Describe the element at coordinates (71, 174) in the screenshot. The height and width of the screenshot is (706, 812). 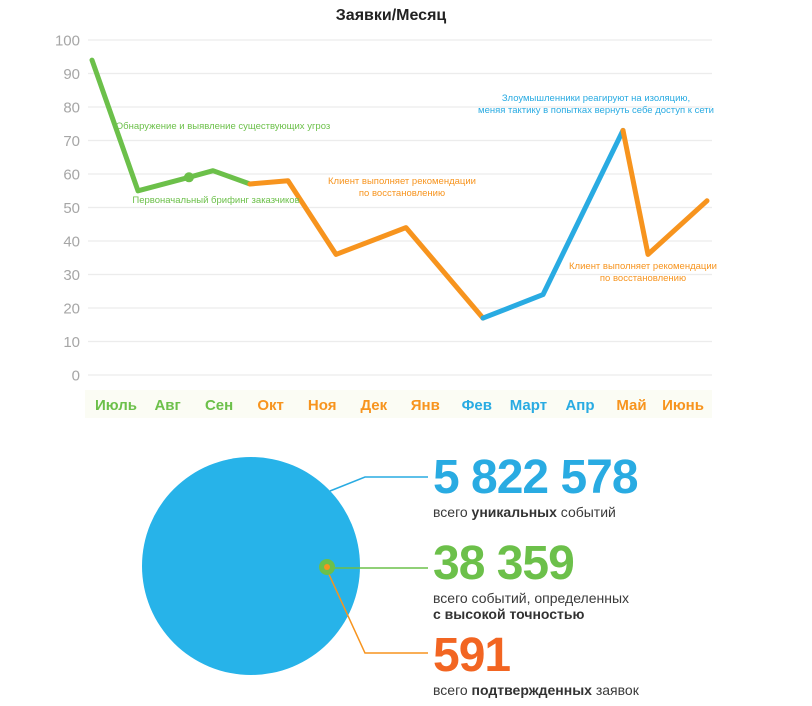
I see `y-axis-label: 60` at that location.